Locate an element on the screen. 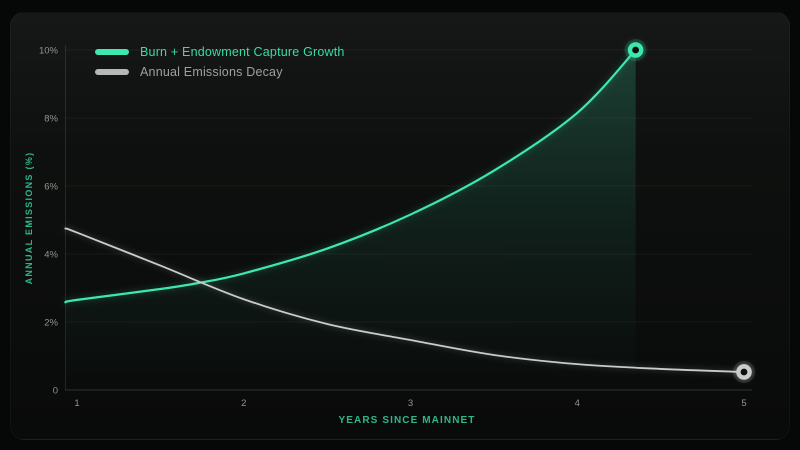 This screenshot has width=800, height=450. y-tick-2%: 2% is located at coordinates (51, 323).